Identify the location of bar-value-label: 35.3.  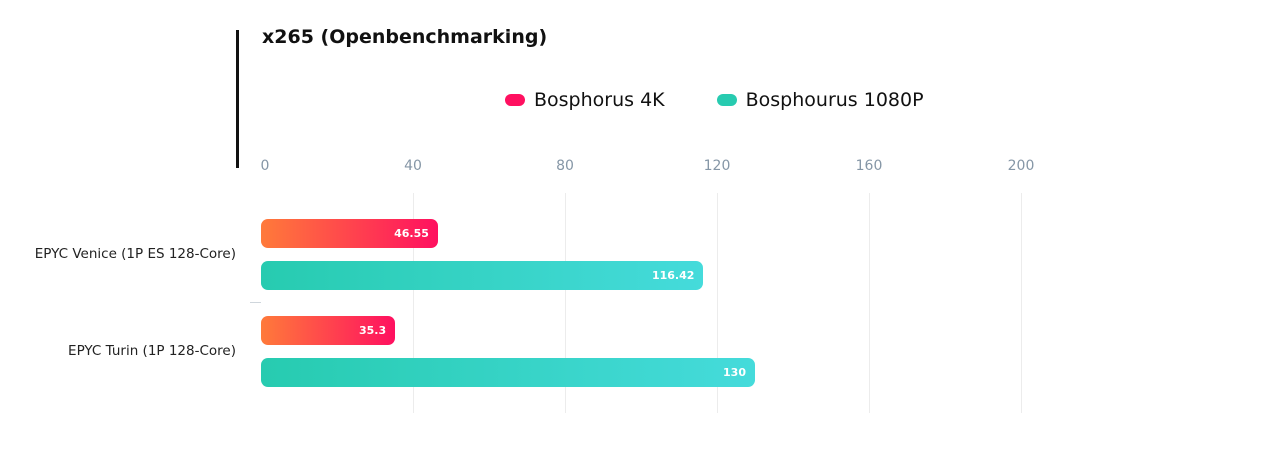
(372, 330).